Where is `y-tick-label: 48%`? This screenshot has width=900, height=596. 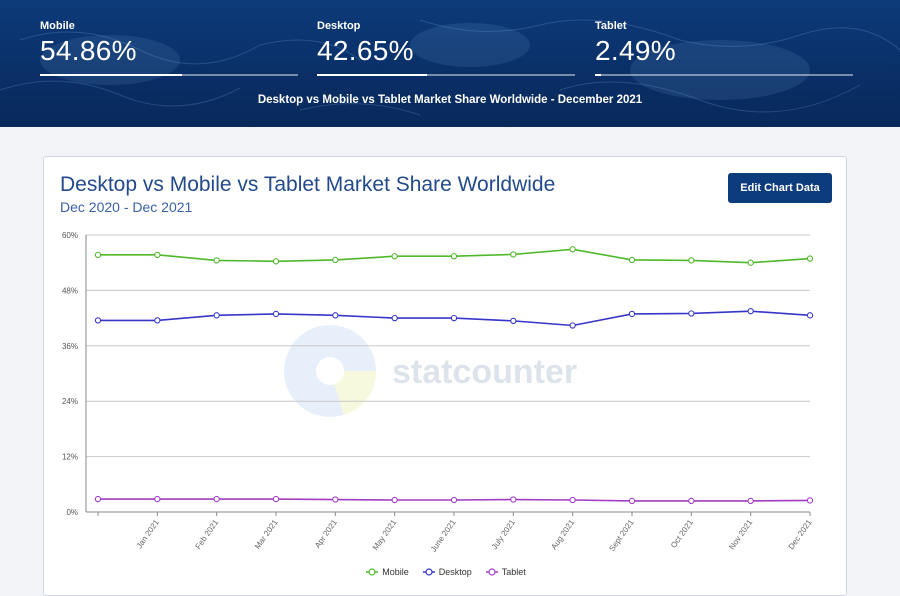
y-tick-label: 48% is located at coordinates (70, 290).